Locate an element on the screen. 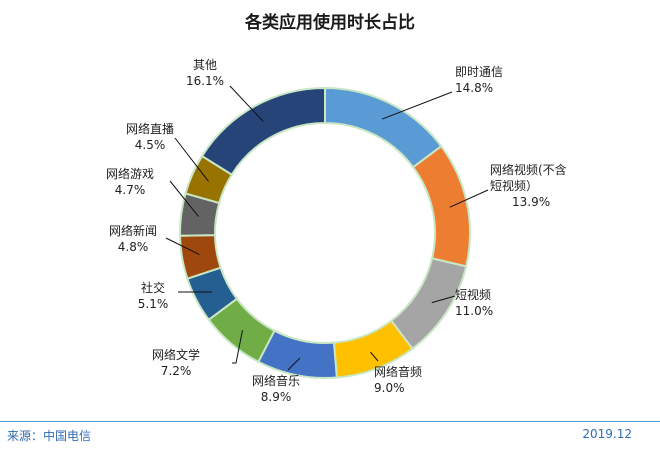 The height and width of the screenshot is (449, 660). slice-label: 网络游戏 4.7% is located at coordinates (130, 181).